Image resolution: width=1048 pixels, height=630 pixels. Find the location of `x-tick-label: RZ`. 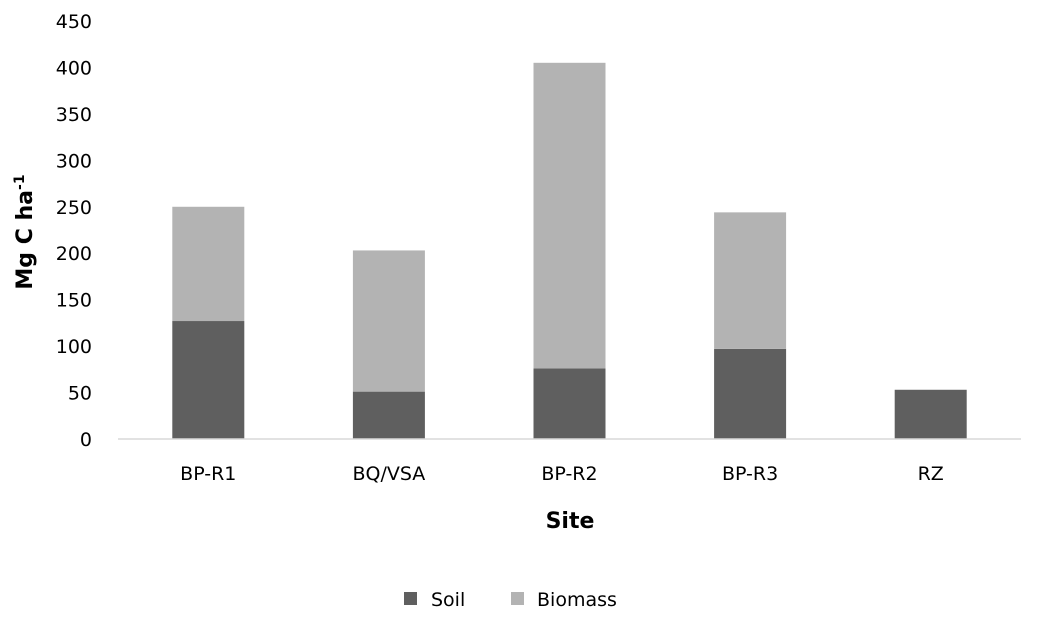

x-tick-label: RZ is located at coordinates (931, 474).